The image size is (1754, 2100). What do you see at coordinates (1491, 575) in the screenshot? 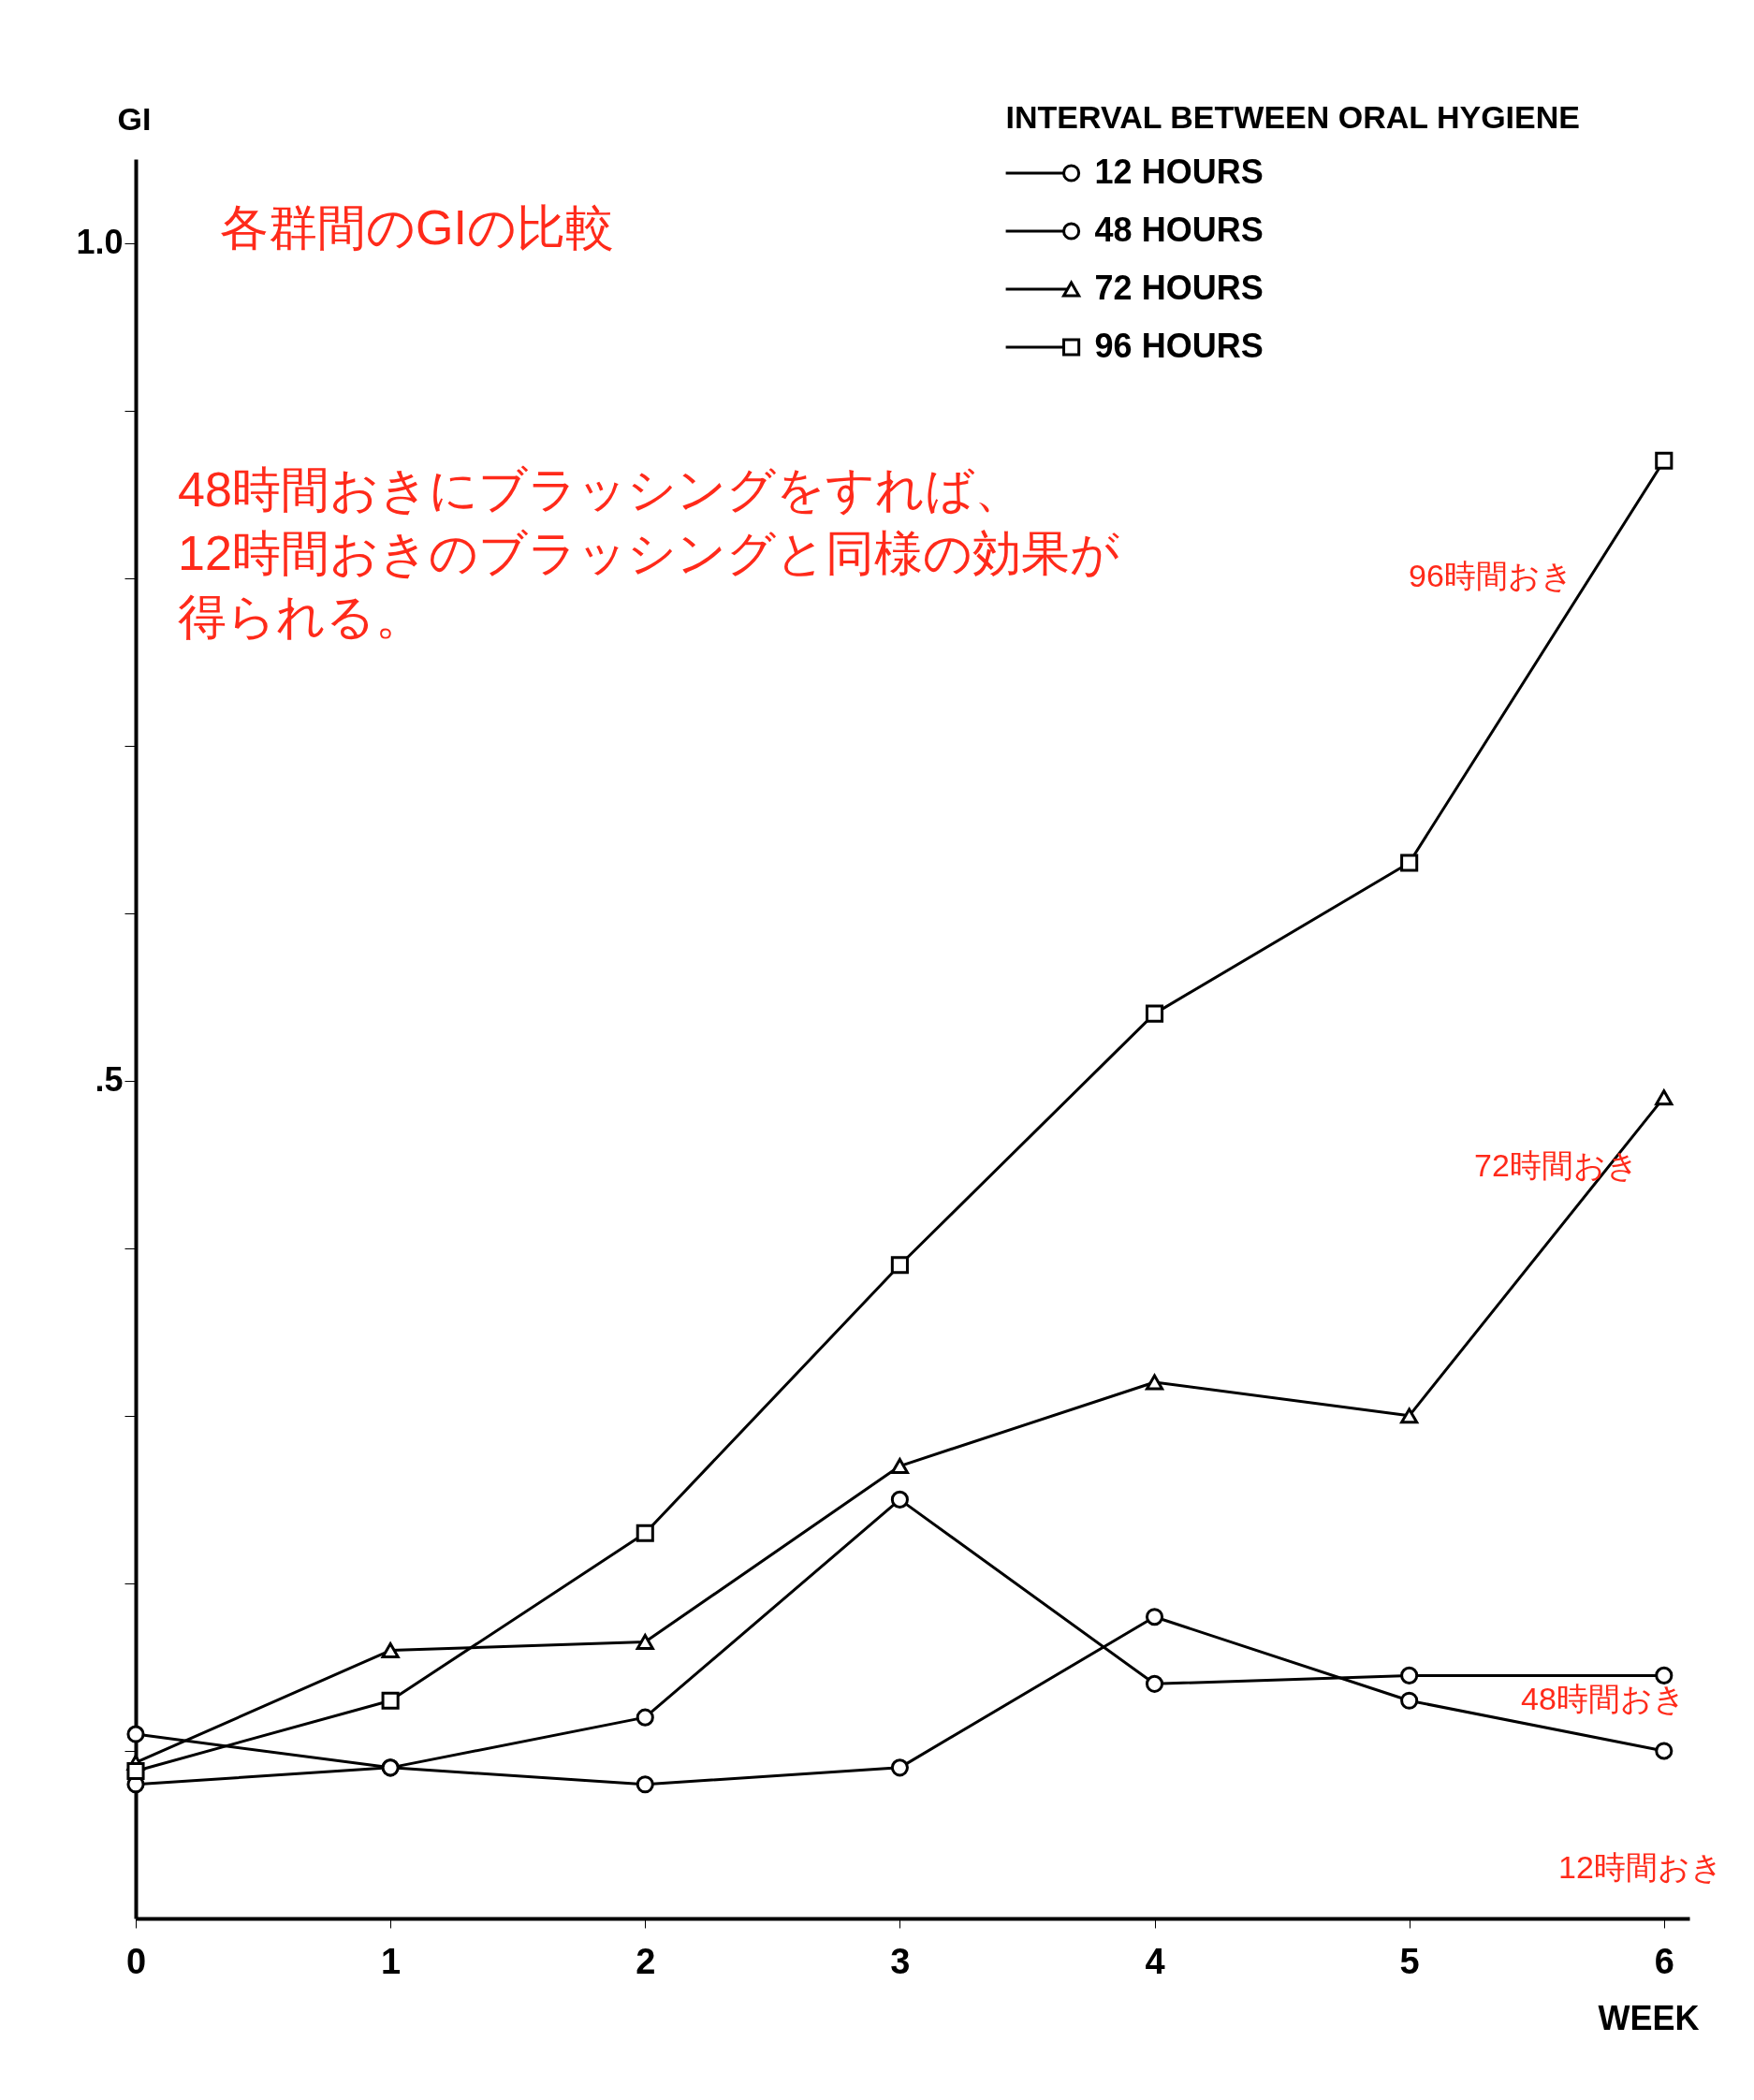
I see `annotation: 96時間おき` at bounding box center [1491, 575].